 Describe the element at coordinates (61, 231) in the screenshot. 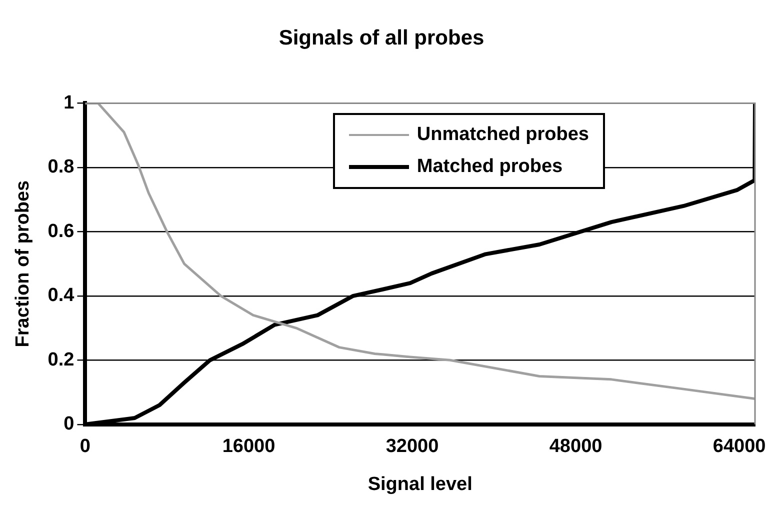

I see `y-tick-label: 0.6` at that location.